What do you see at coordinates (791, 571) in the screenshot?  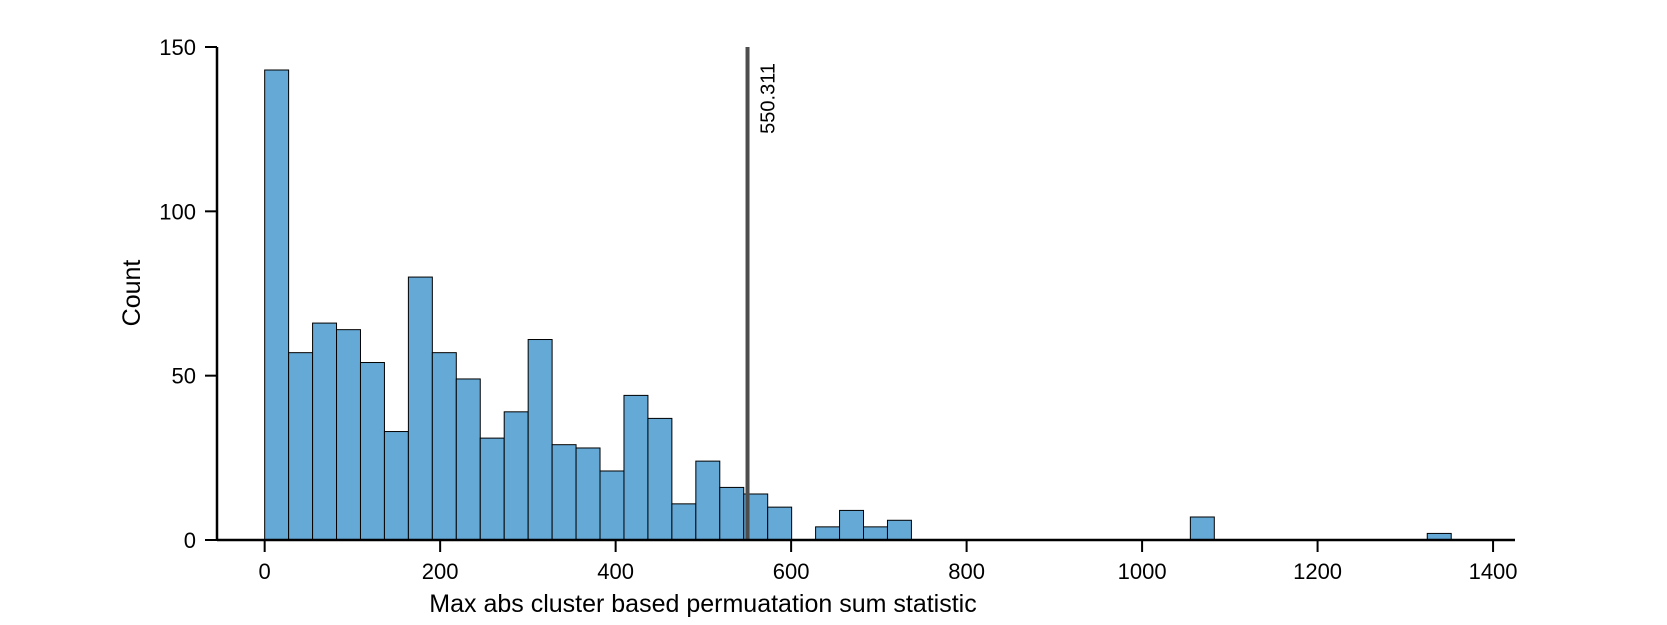 I see `x-tick-label: 600` at bounding box center [791, 571].